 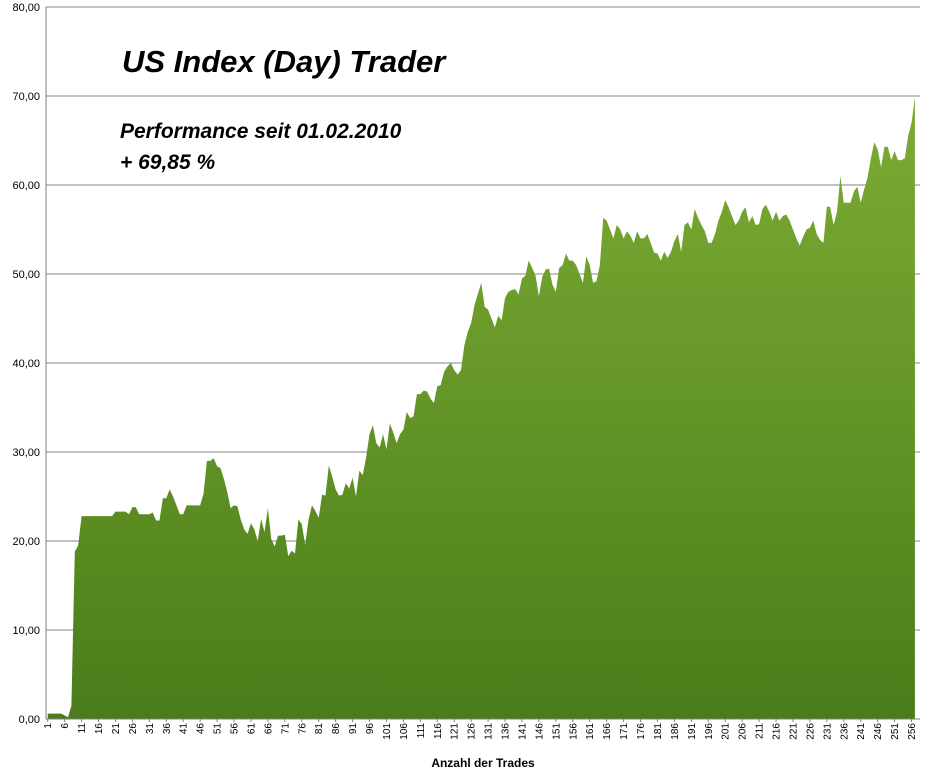 What do you see at coordinates (201, 729) in the screenshot?
I see `x-tick-label: 46` at bounding box center [201, 729].